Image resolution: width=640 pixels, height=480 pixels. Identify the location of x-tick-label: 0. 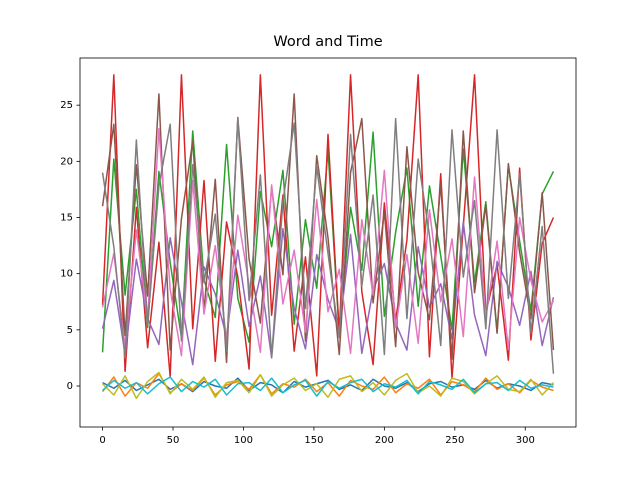
(102, 440).